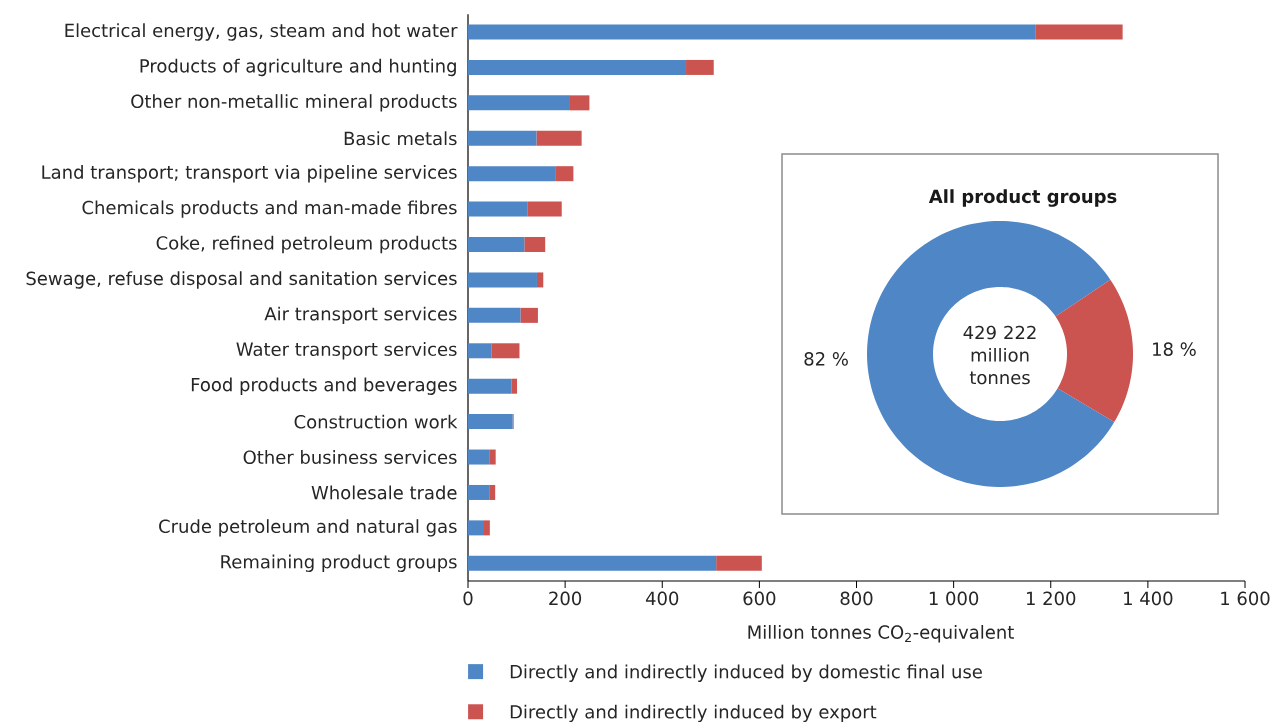  Describe the element at coordinates (746, 673) in the screenshot. I see `legend-label: Directly and indirectly induced by domestic final use` at that location.